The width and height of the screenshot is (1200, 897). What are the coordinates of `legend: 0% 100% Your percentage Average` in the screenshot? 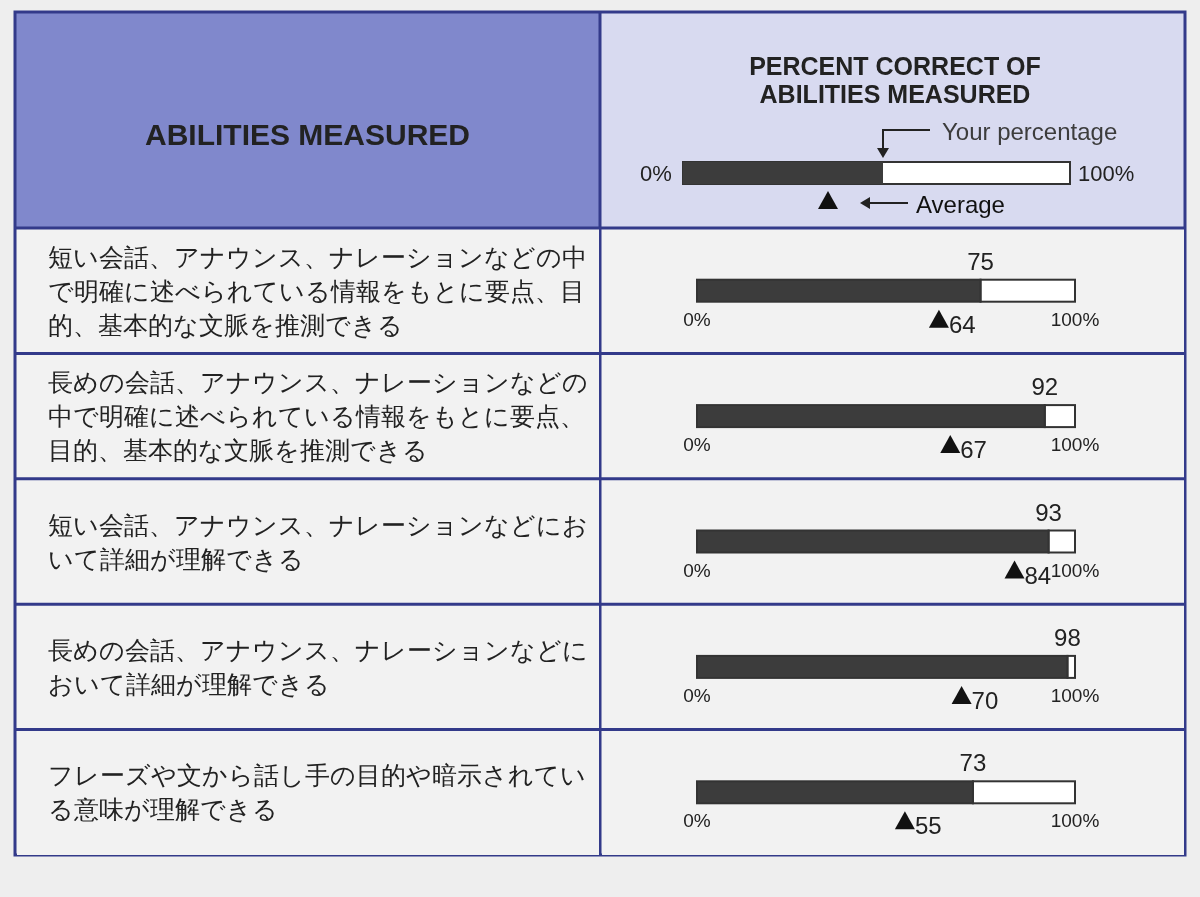 It's located at (887, 168).